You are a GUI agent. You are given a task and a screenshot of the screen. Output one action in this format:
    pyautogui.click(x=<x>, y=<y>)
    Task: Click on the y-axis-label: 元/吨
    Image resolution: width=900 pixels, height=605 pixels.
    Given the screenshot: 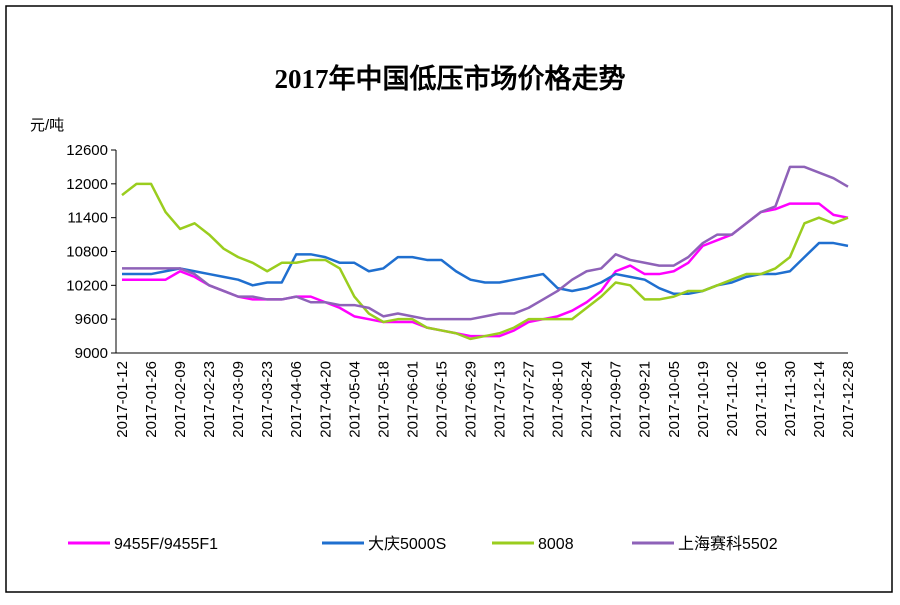 What is the action you would take?
    pyautogui.click(x=47, y=125)
    